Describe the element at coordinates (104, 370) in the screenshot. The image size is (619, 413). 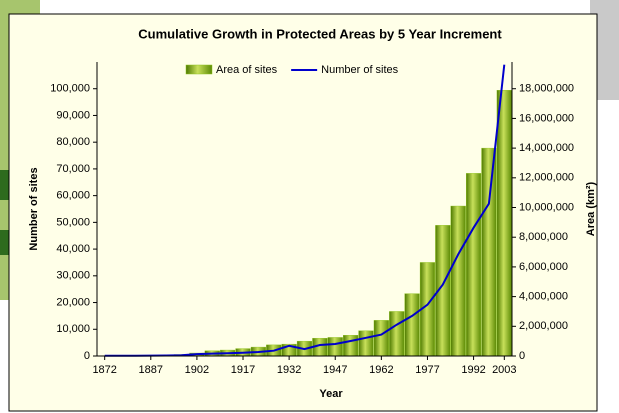
I see `x-tick-label: 1872` at that location.